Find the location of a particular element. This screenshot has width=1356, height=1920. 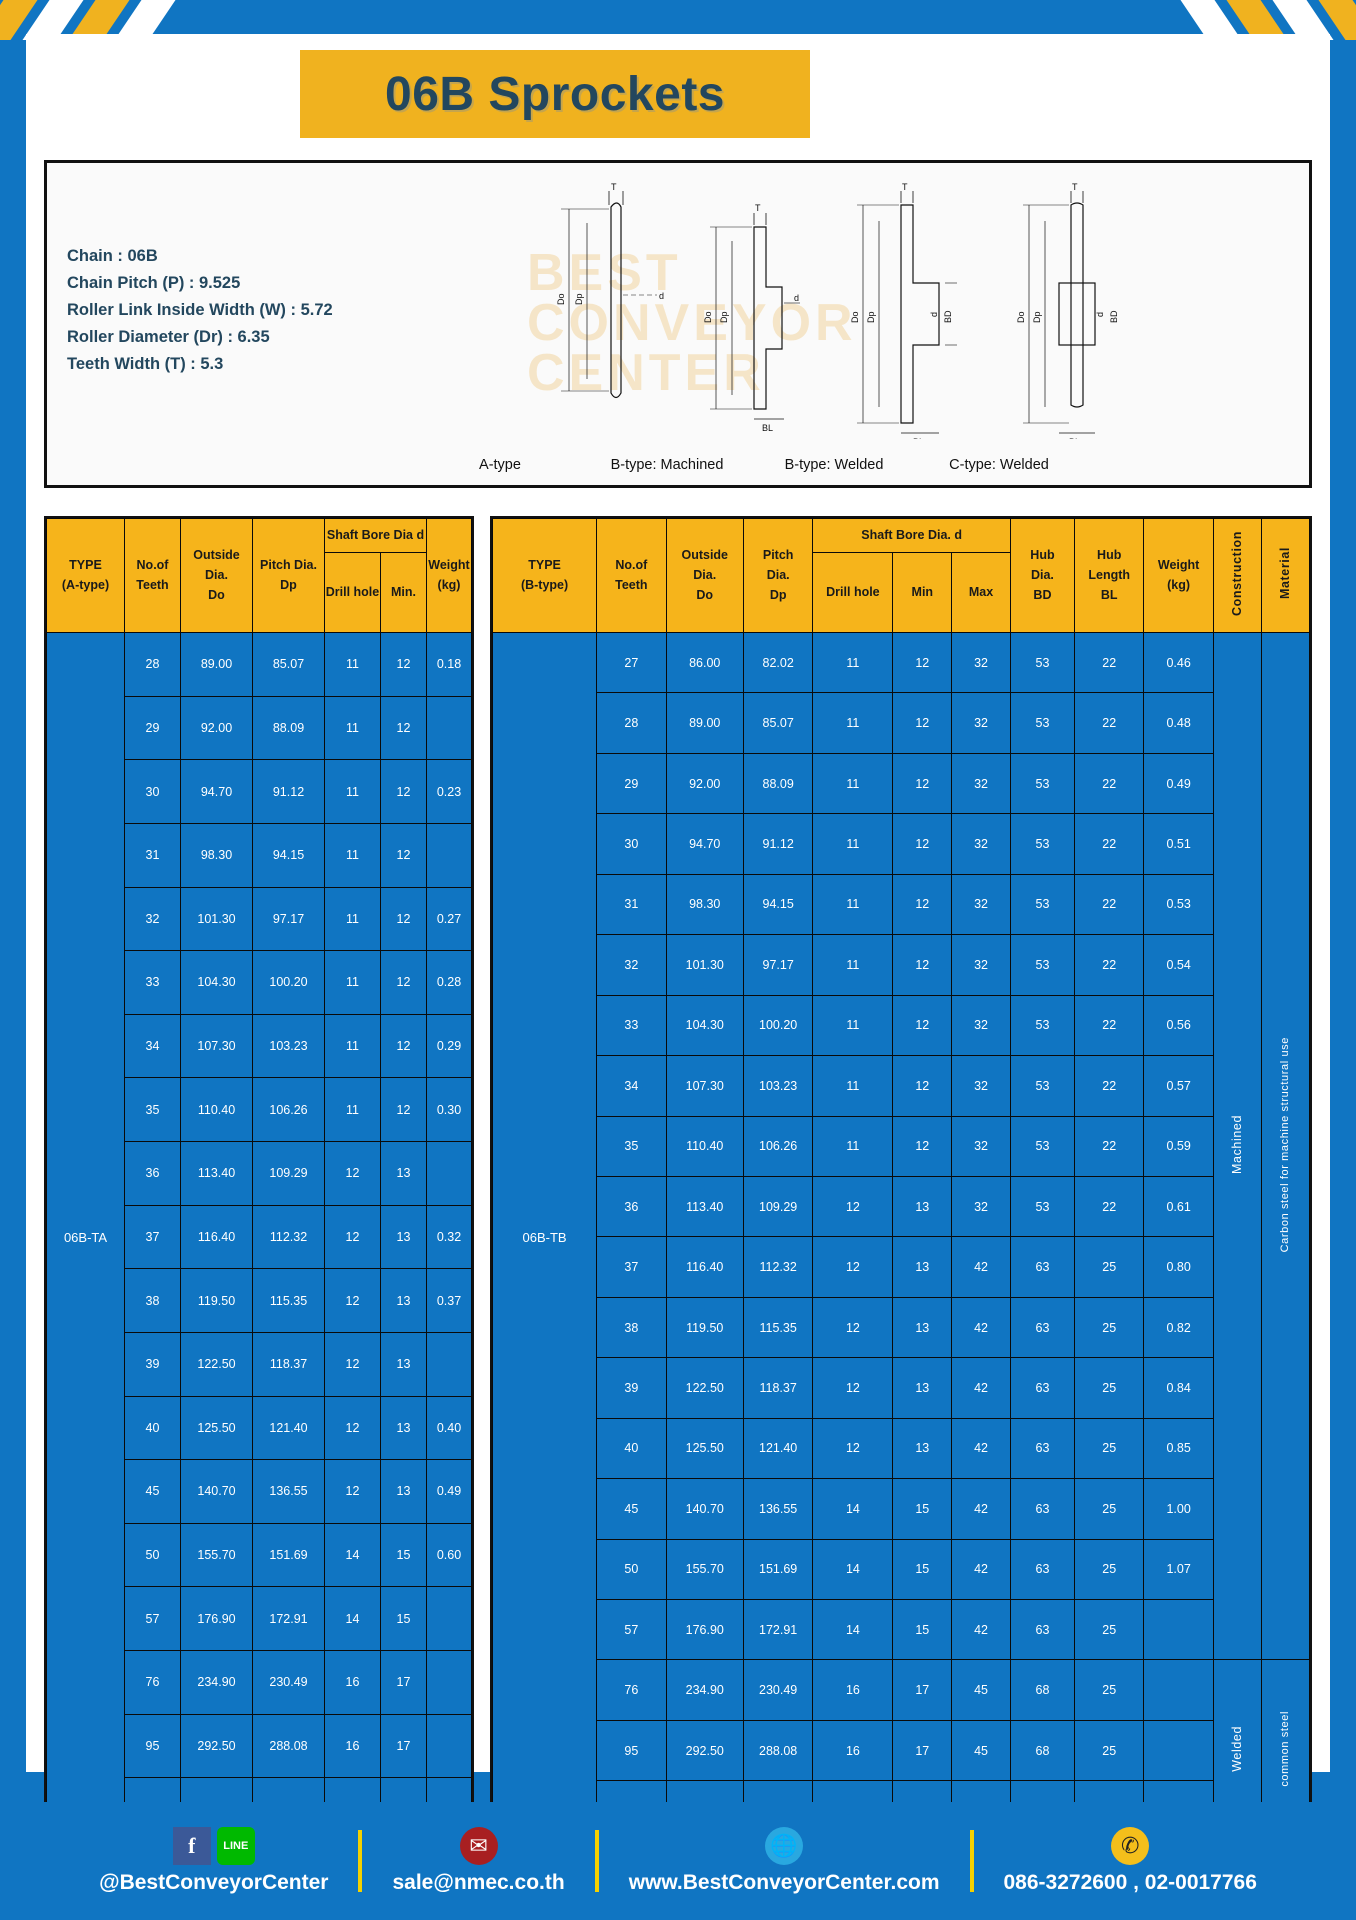

cell-b-pitch-dia: 100.20 is located at coordinates (778, 1025).